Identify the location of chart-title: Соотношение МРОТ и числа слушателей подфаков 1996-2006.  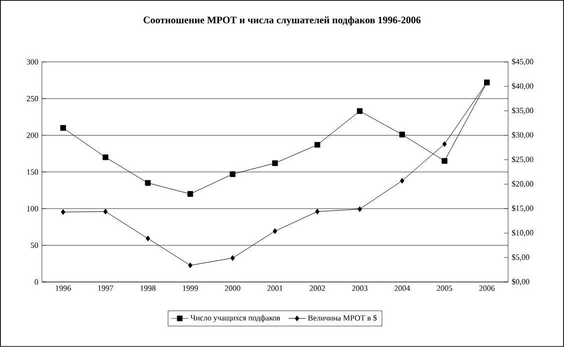
(282, 21).